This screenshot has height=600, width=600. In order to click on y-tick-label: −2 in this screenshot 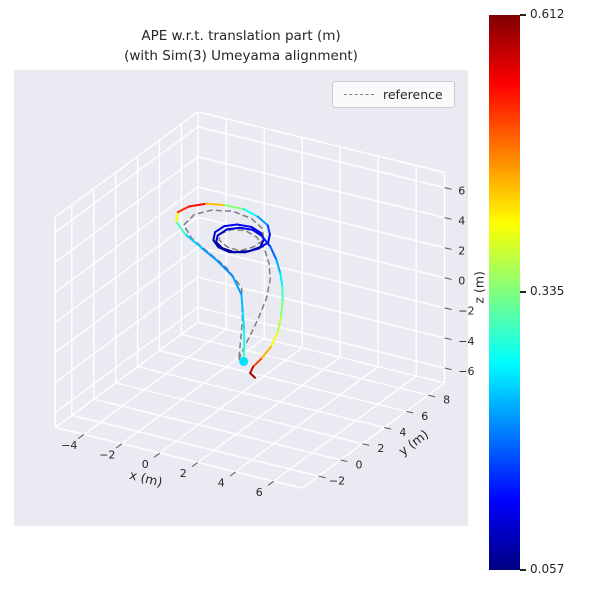, I will do `click(337, 481)`.